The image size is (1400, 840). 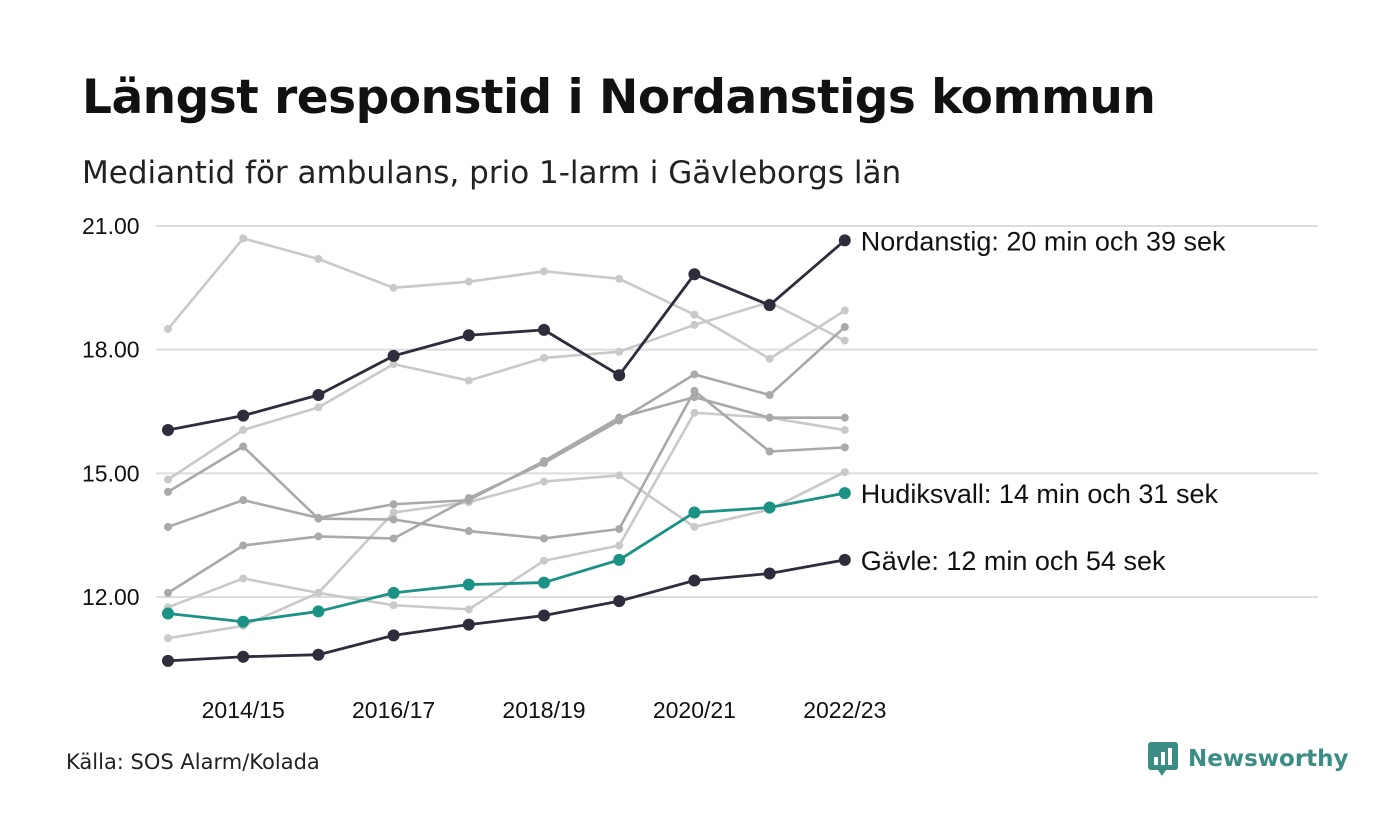 I want to click on x-tick-label: 2014/15, so click(x=243, y=710).